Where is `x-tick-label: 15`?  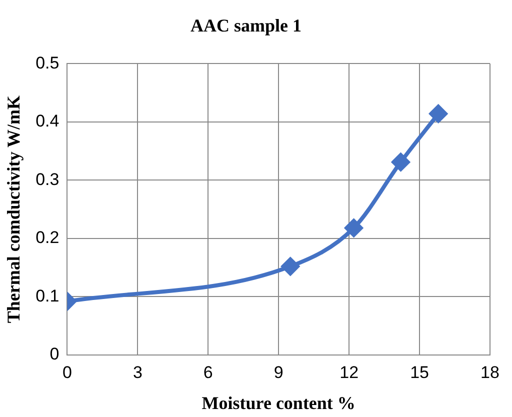
x-tick-label: 15 is located at coordinates (419, 372).